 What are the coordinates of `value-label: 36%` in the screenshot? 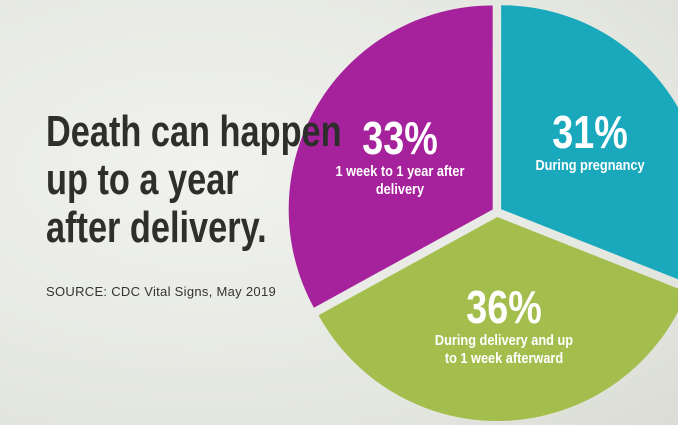 It's located at (504, 306).